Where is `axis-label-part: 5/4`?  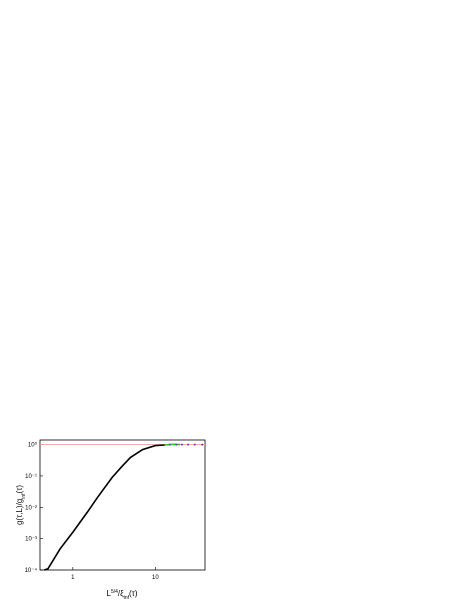 axis-label-part: 5/4 is located at coordinates (114, 592).